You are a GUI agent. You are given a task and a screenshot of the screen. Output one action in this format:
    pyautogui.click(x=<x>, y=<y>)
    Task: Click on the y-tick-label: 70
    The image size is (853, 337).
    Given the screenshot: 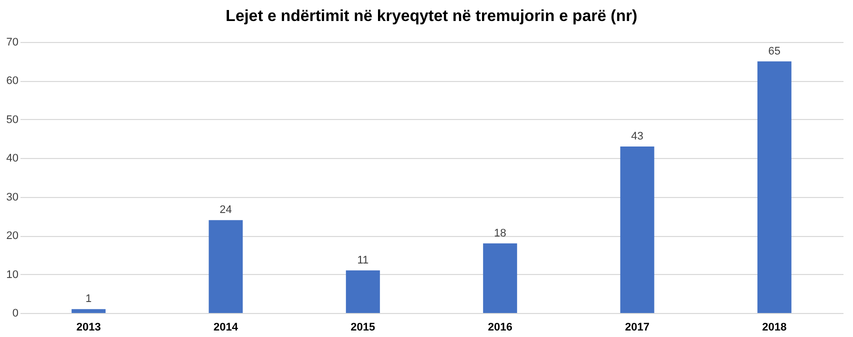 What is the action you would take?
    pyautogui.click(x=12, y=42)
    